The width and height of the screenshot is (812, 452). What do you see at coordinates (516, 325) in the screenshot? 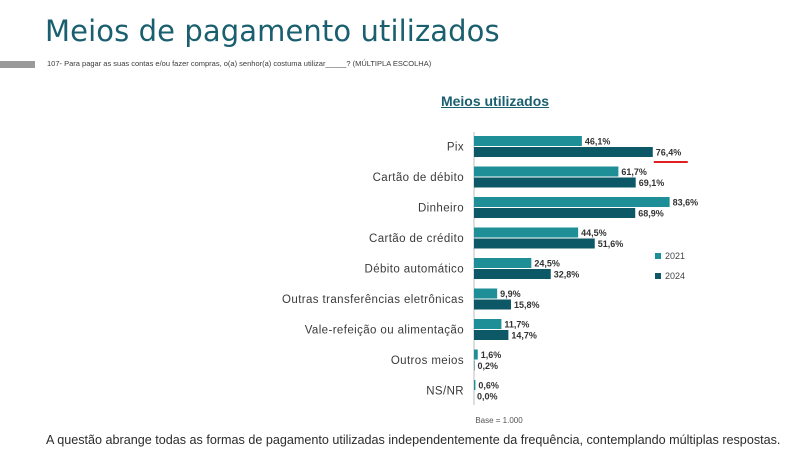
I see `data-label: 11,7%` at bounding box center [516, 325].